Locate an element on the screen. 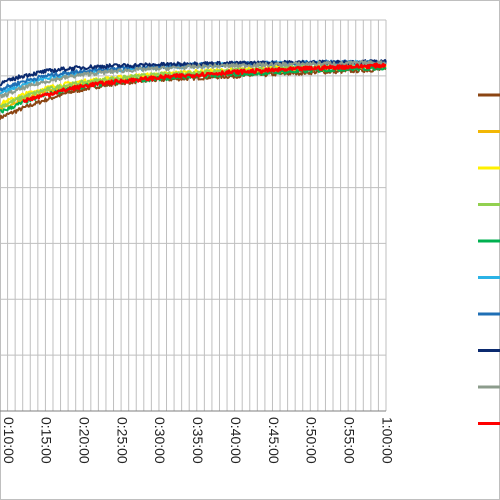  x-tick-label: 0:25:00 is located at coordinates (122, 440).